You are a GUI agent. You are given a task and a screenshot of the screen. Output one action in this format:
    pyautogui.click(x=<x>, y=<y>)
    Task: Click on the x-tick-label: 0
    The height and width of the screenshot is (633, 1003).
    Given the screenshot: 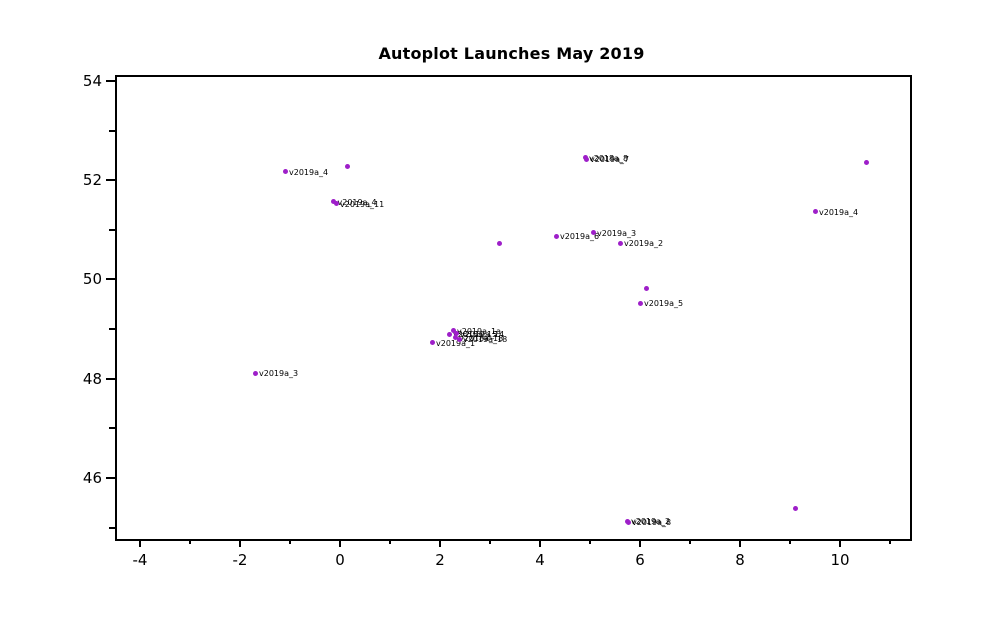 What is the action you would take?
    pyautogui.click(x=340, y=560)
    